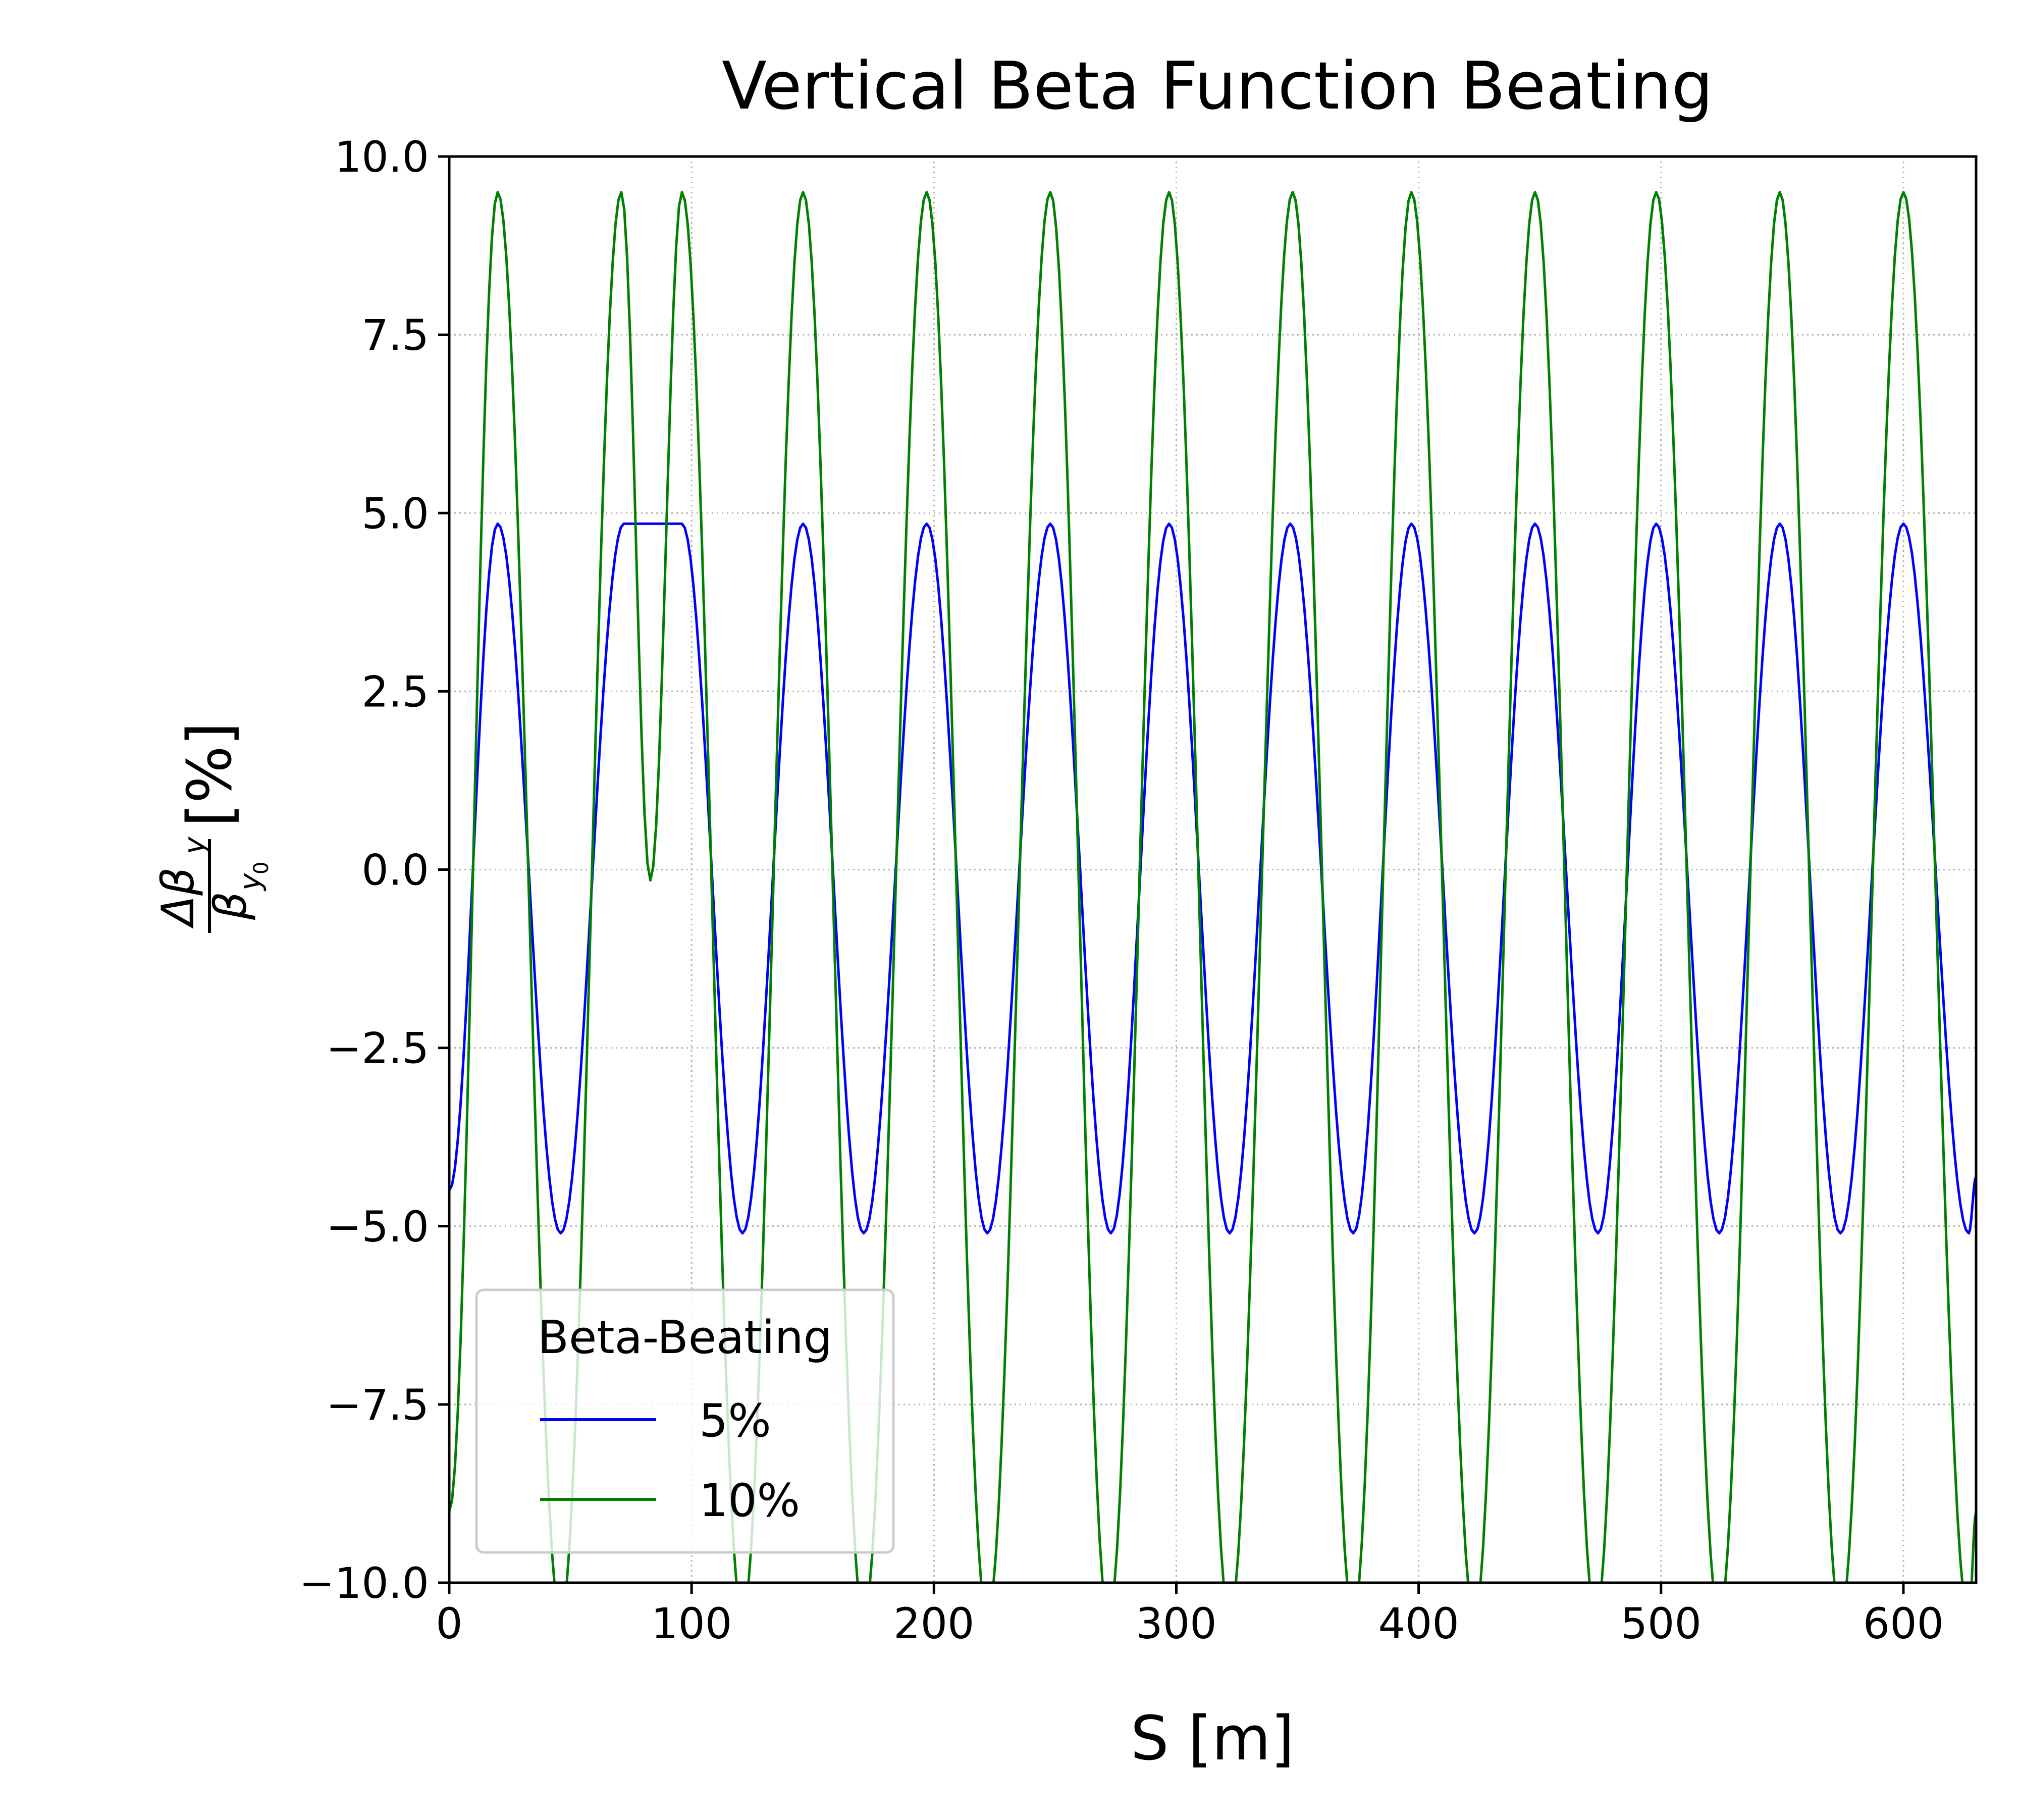 This screenshot has width=2019, height=1820. What do you see at coordinates (1213, 1739) in the screenshot?
I see `x-axis-label: S [m]` at bounding box center [1213, 1739].